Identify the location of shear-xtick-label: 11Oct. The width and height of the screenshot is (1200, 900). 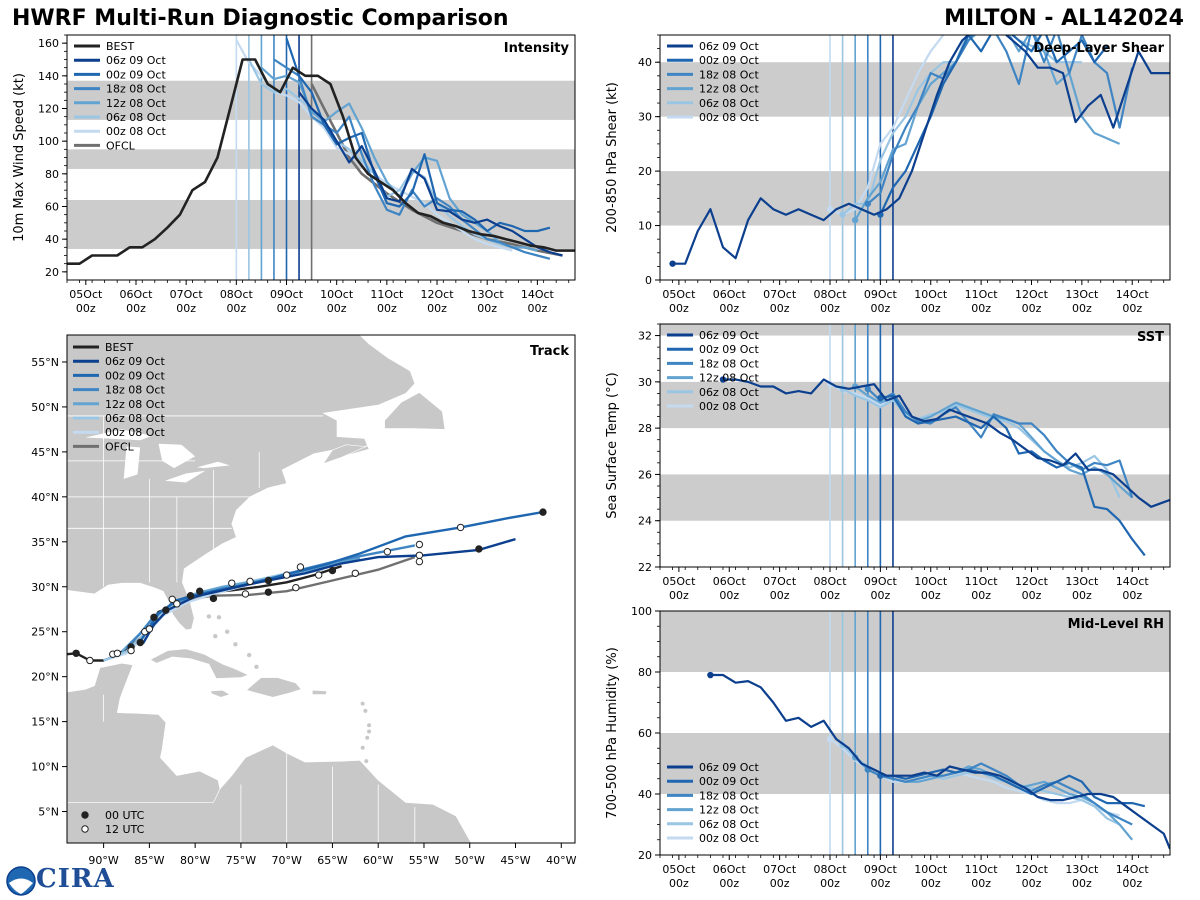
(982, 294).